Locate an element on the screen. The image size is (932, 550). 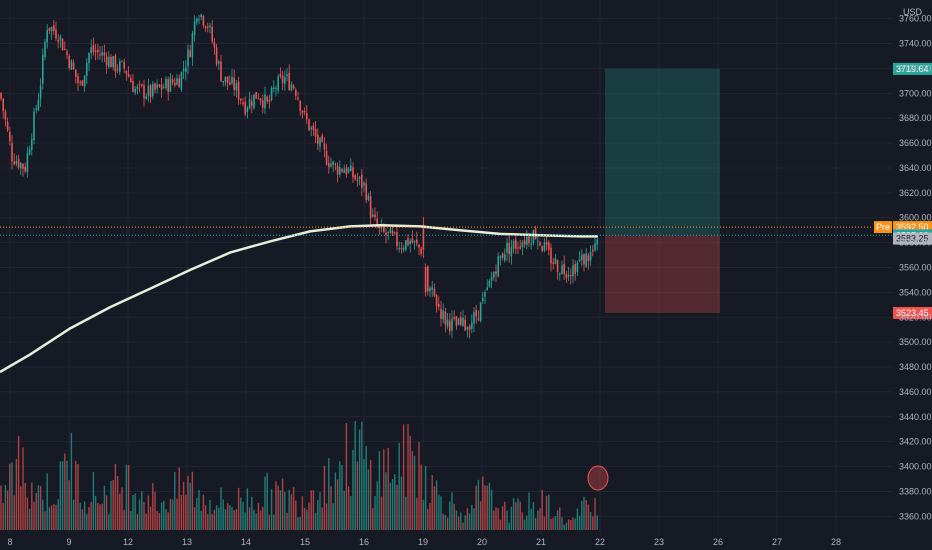
position-zones is located at coordinates (662, 190).